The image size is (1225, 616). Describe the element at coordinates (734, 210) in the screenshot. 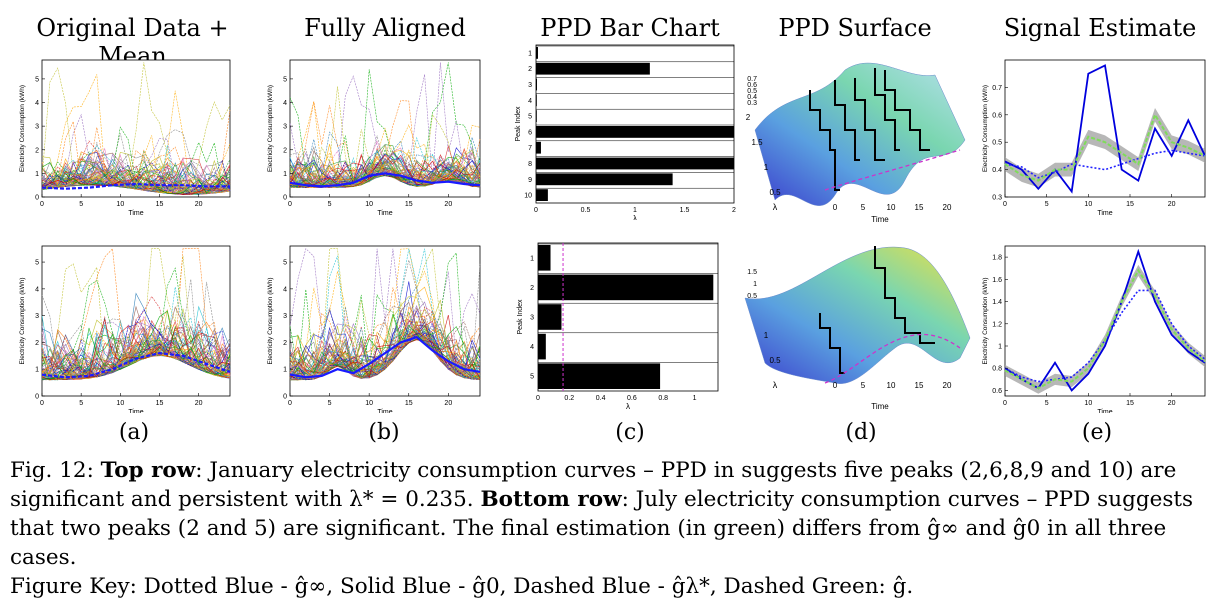

I see `x-tick-label: 2` at that location.